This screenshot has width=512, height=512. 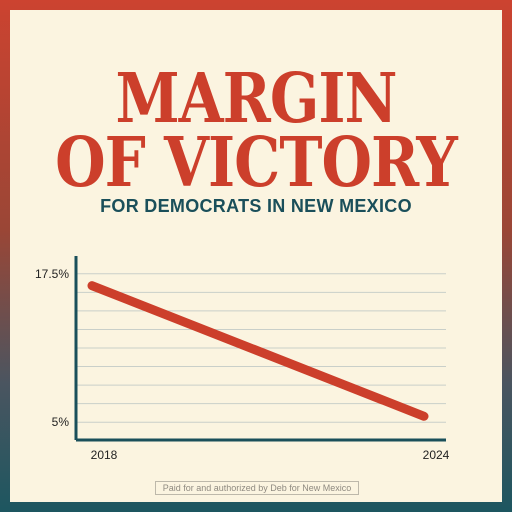 What do you see at coordinates (104, 455) in the screenshot?
I see `x-tick-label: 2018` at bounding box center [104, 455].